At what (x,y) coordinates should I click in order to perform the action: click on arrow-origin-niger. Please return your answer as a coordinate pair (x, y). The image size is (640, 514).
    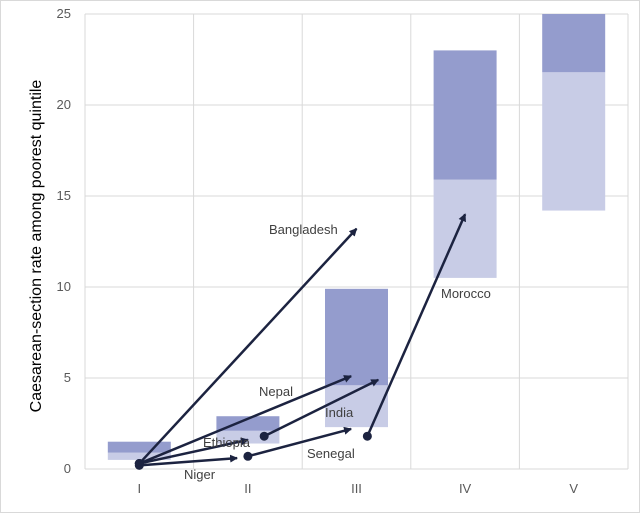
    Looking at the image, I should click on (139, 465).